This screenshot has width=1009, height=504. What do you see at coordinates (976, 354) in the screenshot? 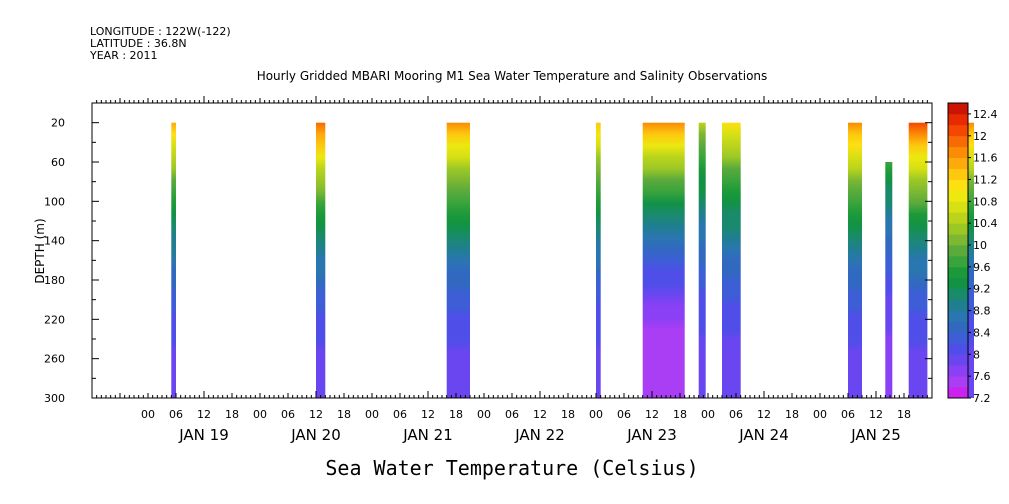
I see `colorbar-label: 8` at bounding box center [976, 354].